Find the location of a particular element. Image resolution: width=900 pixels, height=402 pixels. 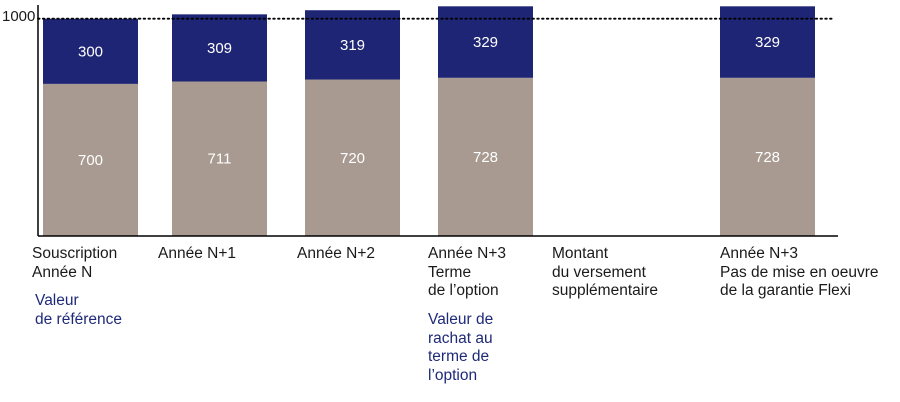

category-label-2: Année N+2 is located at coordinates (336, 253).